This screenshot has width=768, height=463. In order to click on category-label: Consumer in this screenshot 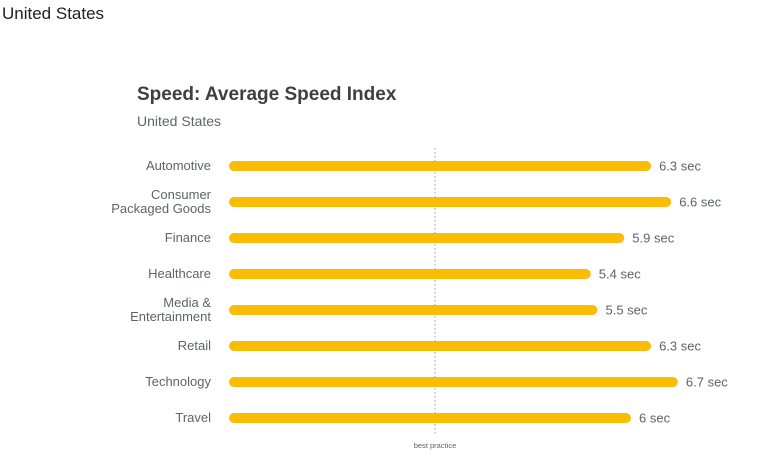, I will do `click(181, 194)`.